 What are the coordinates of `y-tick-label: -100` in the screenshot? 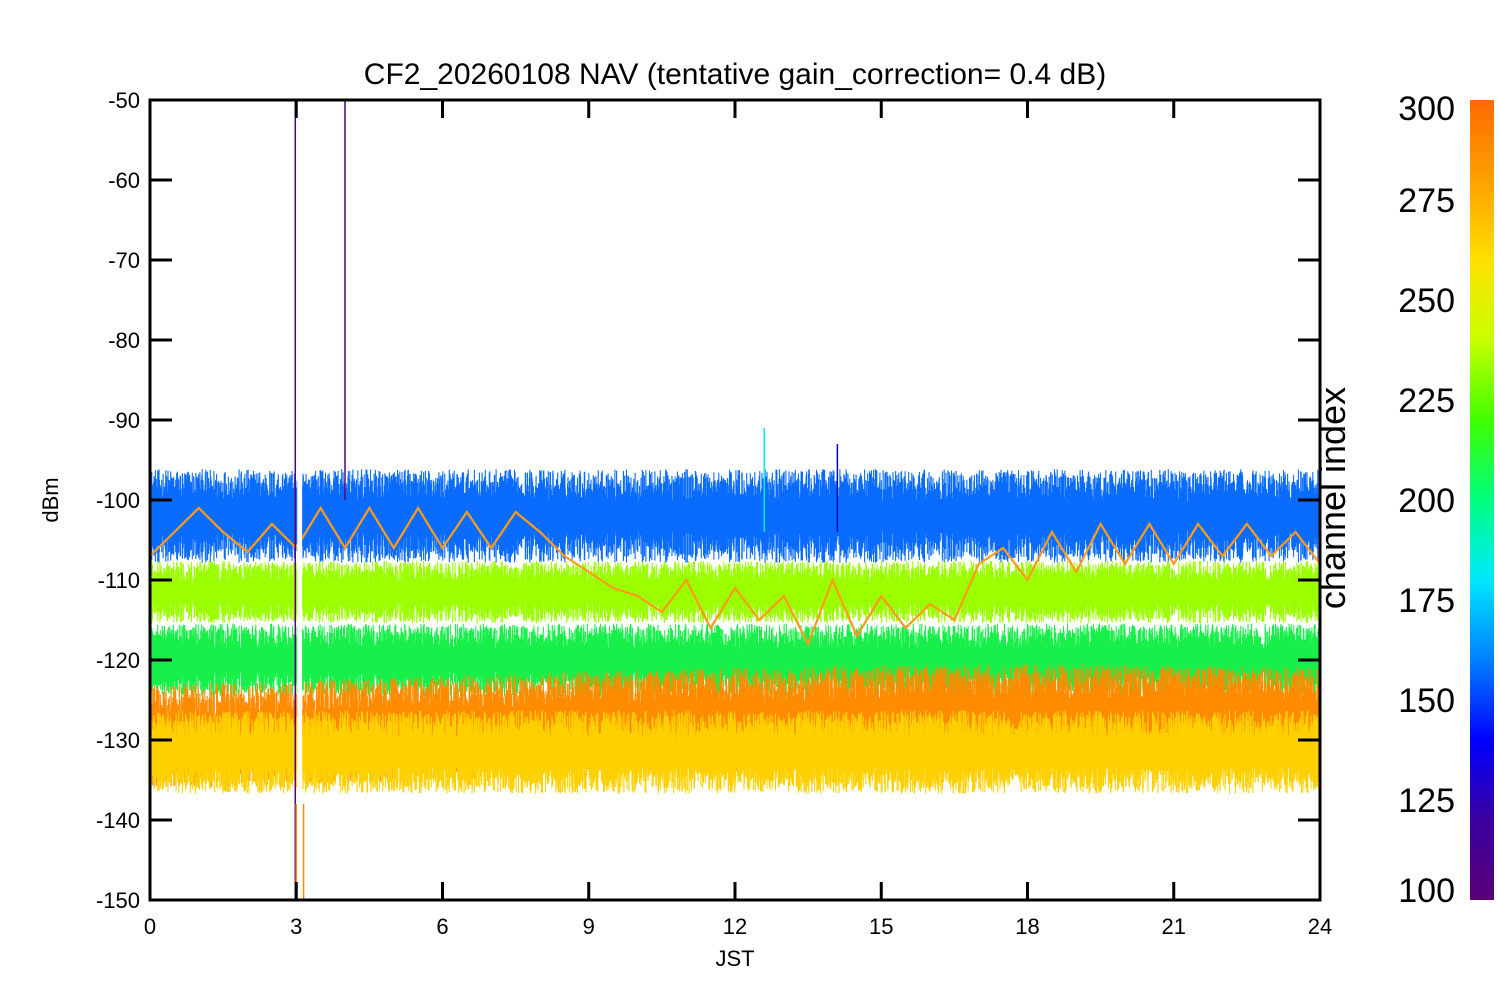 It's located at (118, 500).